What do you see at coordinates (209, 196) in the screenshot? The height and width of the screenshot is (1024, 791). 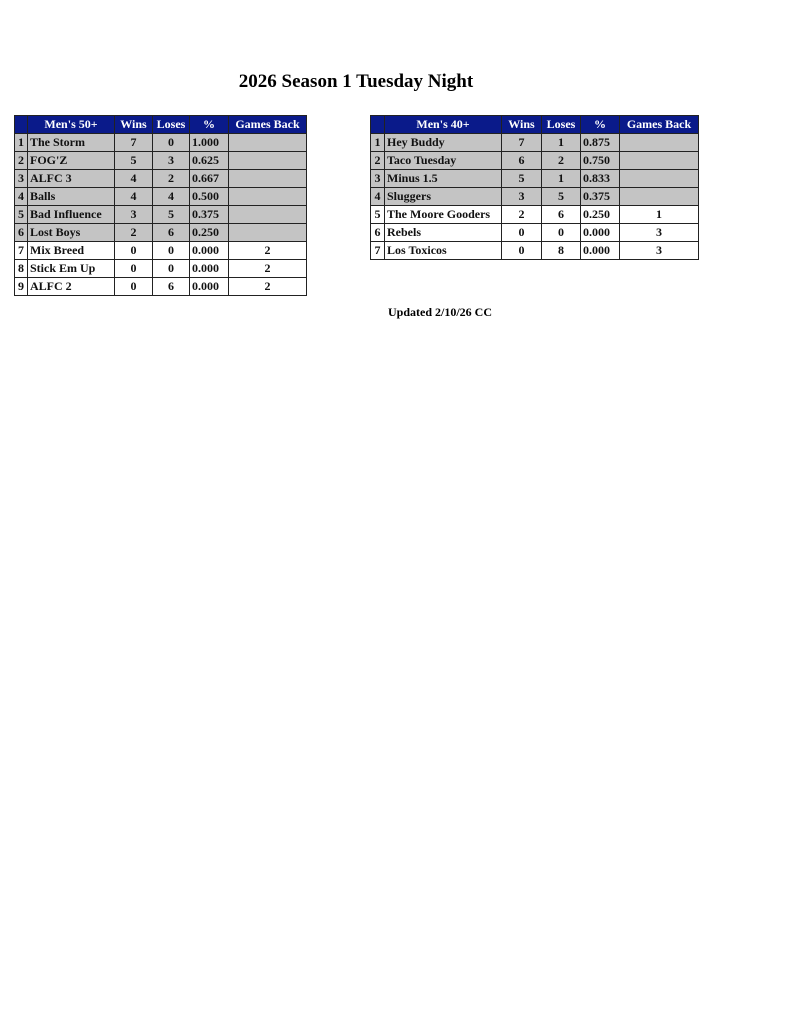 I see `pct-cell: 0.500` at bounding box center [209, 196].